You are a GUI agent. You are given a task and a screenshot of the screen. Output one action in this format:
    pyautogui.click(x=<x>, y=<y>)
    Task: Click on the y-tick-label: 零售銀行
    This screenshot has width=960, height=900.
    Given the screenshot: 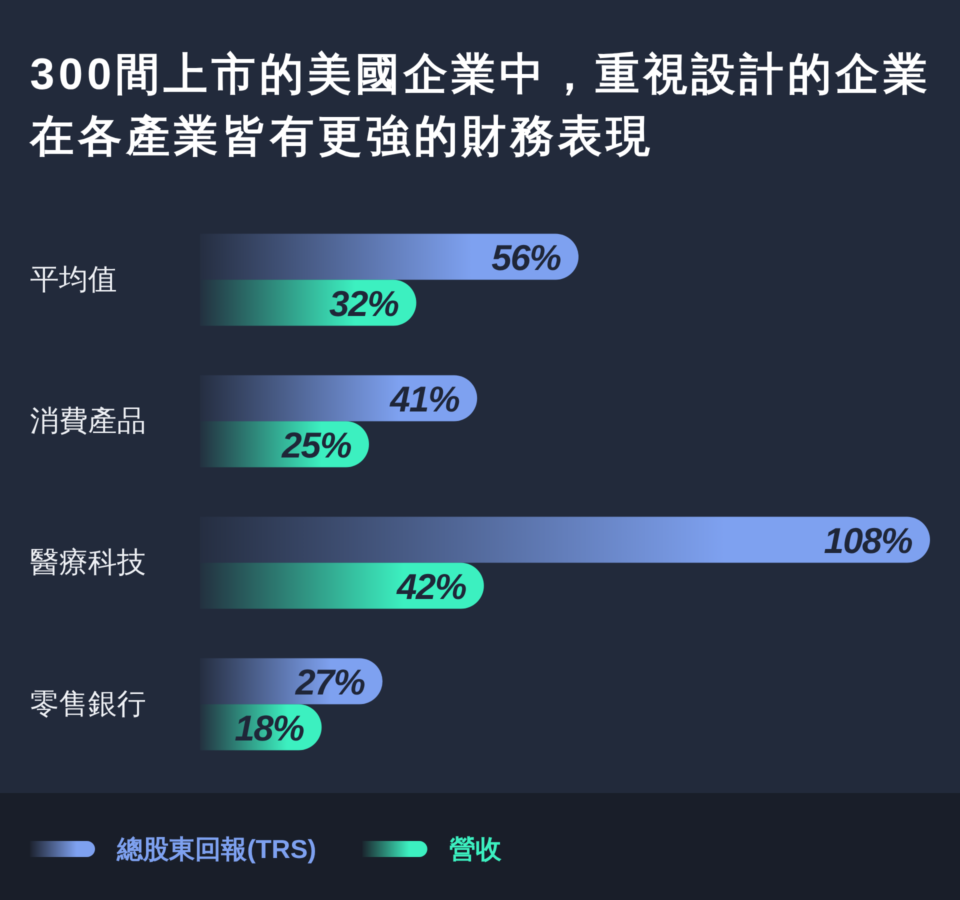 What is the action you would take?
    pyautogui.click(x=88, y=704)
    